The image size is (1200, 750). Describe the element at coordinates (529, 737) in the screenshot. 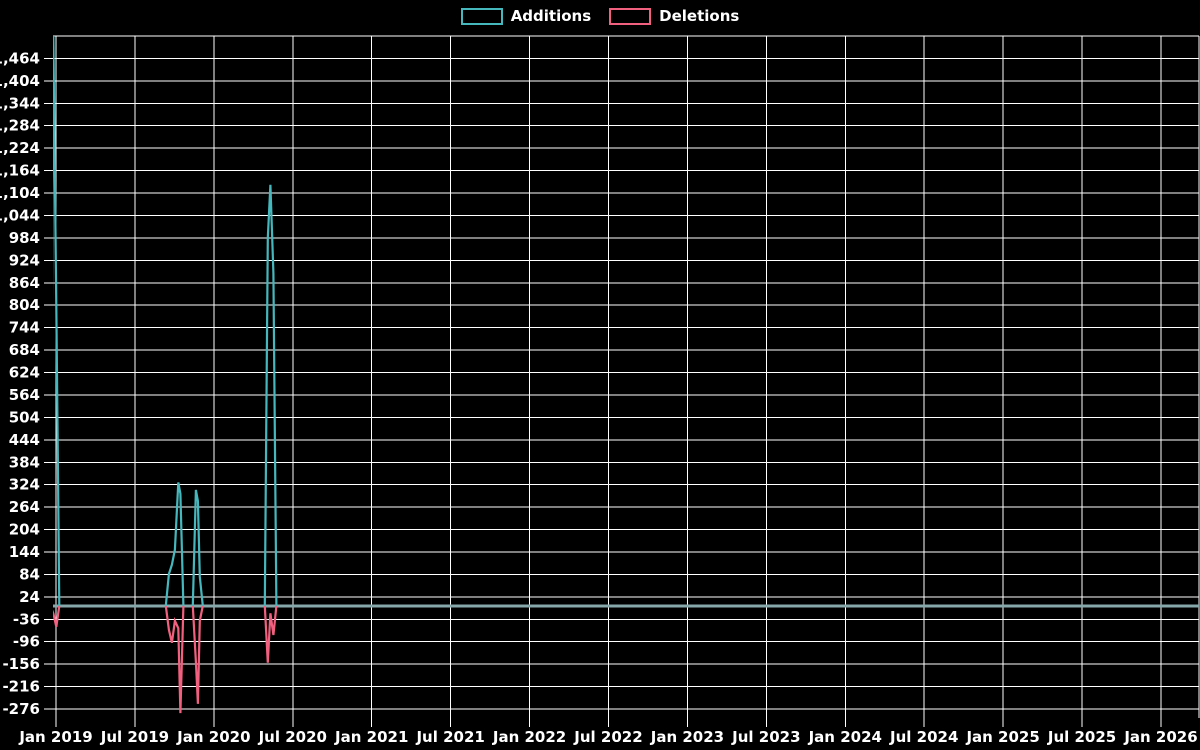

I see `svg-text: Jan 2022` at that location.